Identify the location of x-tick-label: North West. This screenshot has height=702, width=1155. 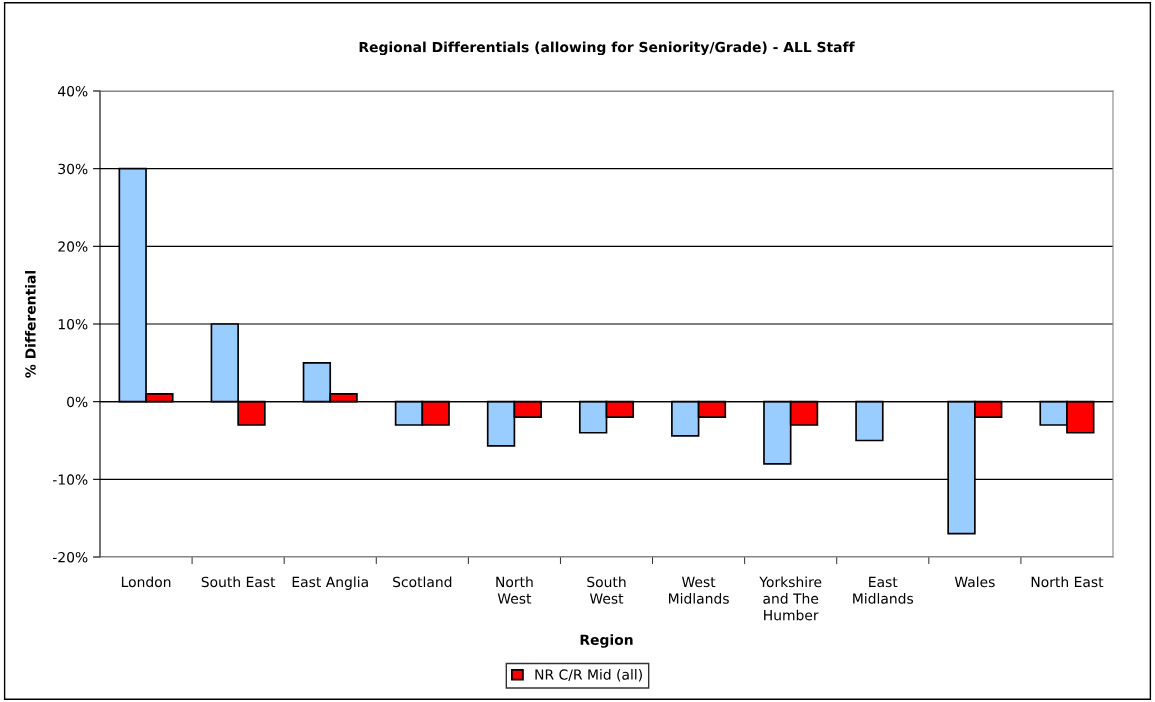
(514, 590).